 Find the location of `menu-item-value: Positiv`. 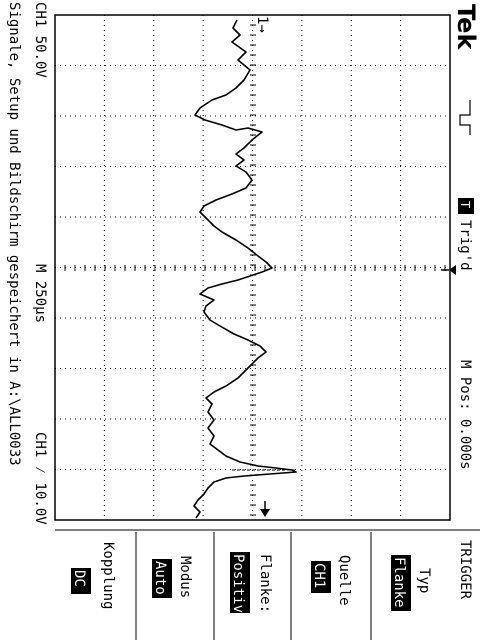

menu-item-value: Positiv is located at coordinates (238, 583).